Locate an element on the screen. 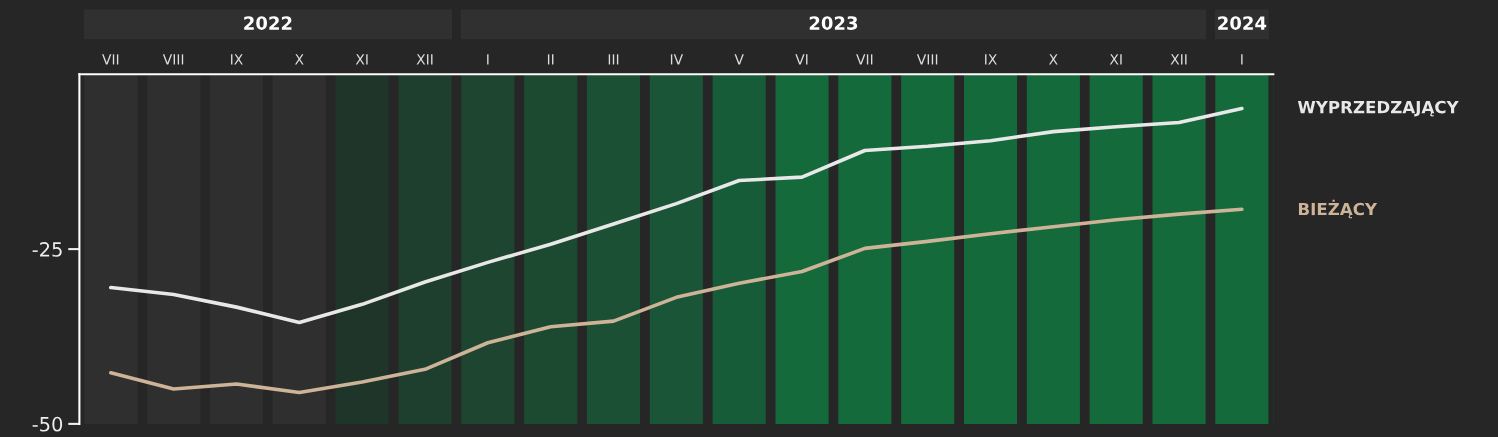 The width and height of the screenshot is (1498, 437). text: 2023 is located at coordinates (833, 23).